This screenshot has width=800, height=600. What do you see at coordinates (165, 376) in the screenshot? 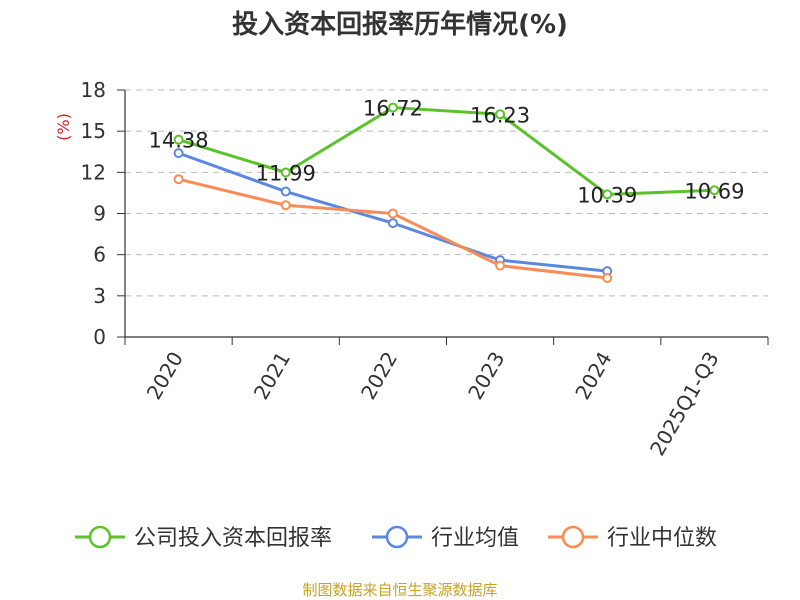
I see `x-tick-label: 2020` at bounding box center [165, 376].